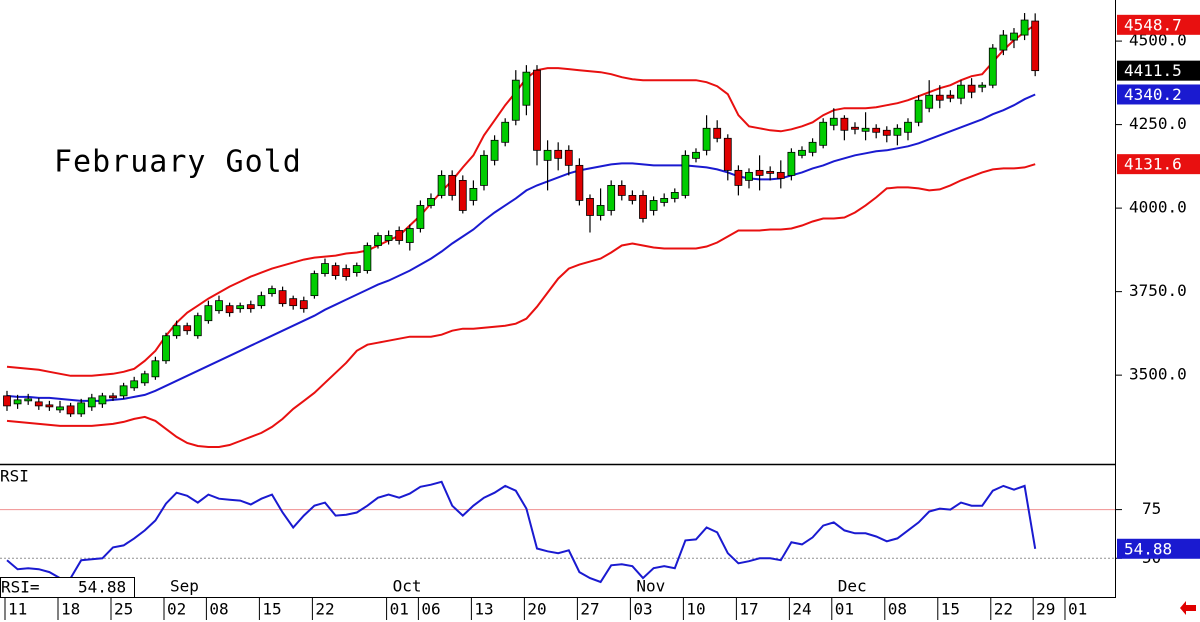  I want to click on last-rsi-value-box, so click(1158, 548).